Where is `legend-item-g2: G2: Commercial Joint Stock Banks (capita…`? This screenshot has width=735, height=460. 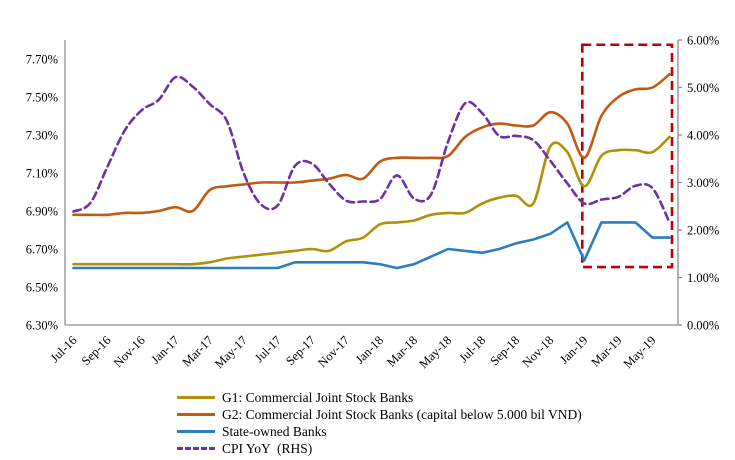 legend-item-g2: G2: Commercial Joint Stock Banks (capita… is located at coordinates (379, 414).